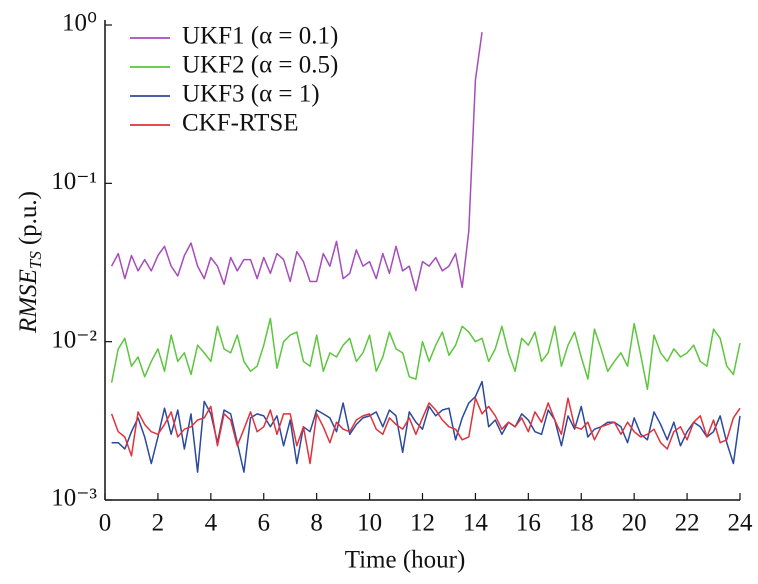 The image size is (758, 584). I want to click on y-tick-label: 10⁻², so click(74, 339).